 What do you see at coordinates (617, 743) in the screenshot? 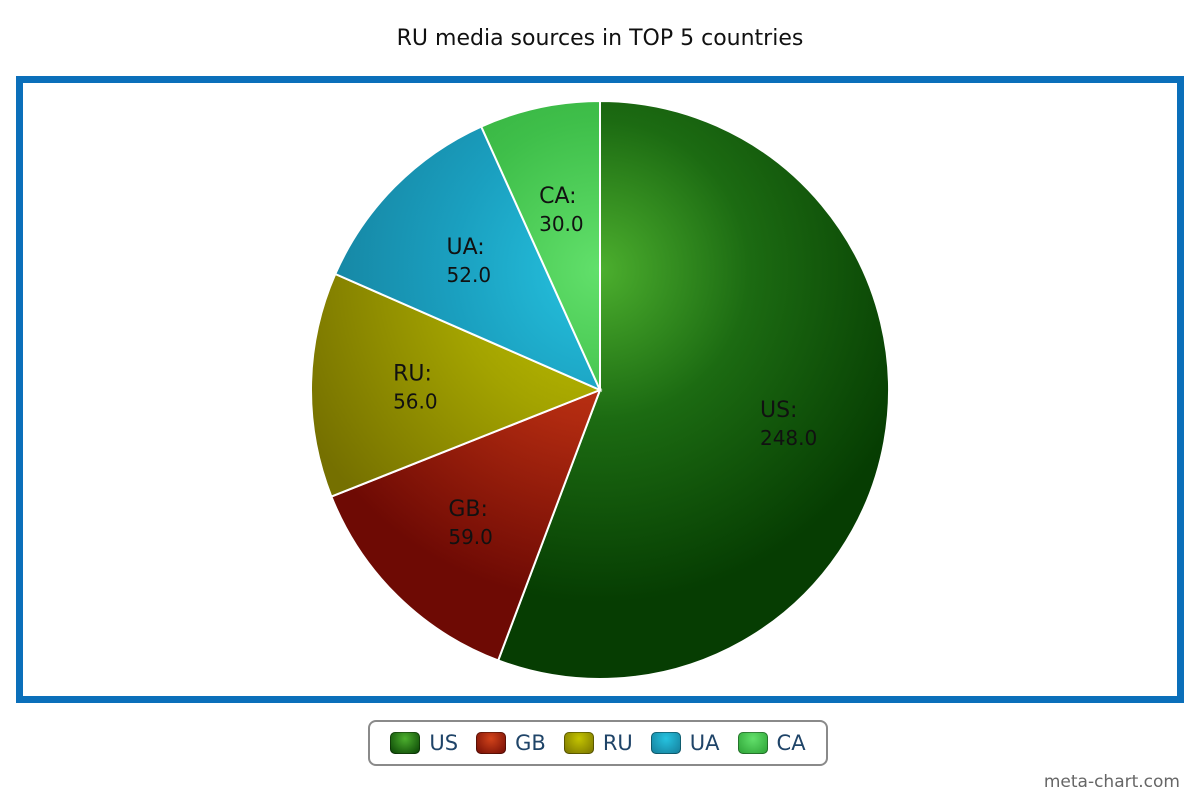
I see `legend-label: RU` at bounding box center [617, 743].